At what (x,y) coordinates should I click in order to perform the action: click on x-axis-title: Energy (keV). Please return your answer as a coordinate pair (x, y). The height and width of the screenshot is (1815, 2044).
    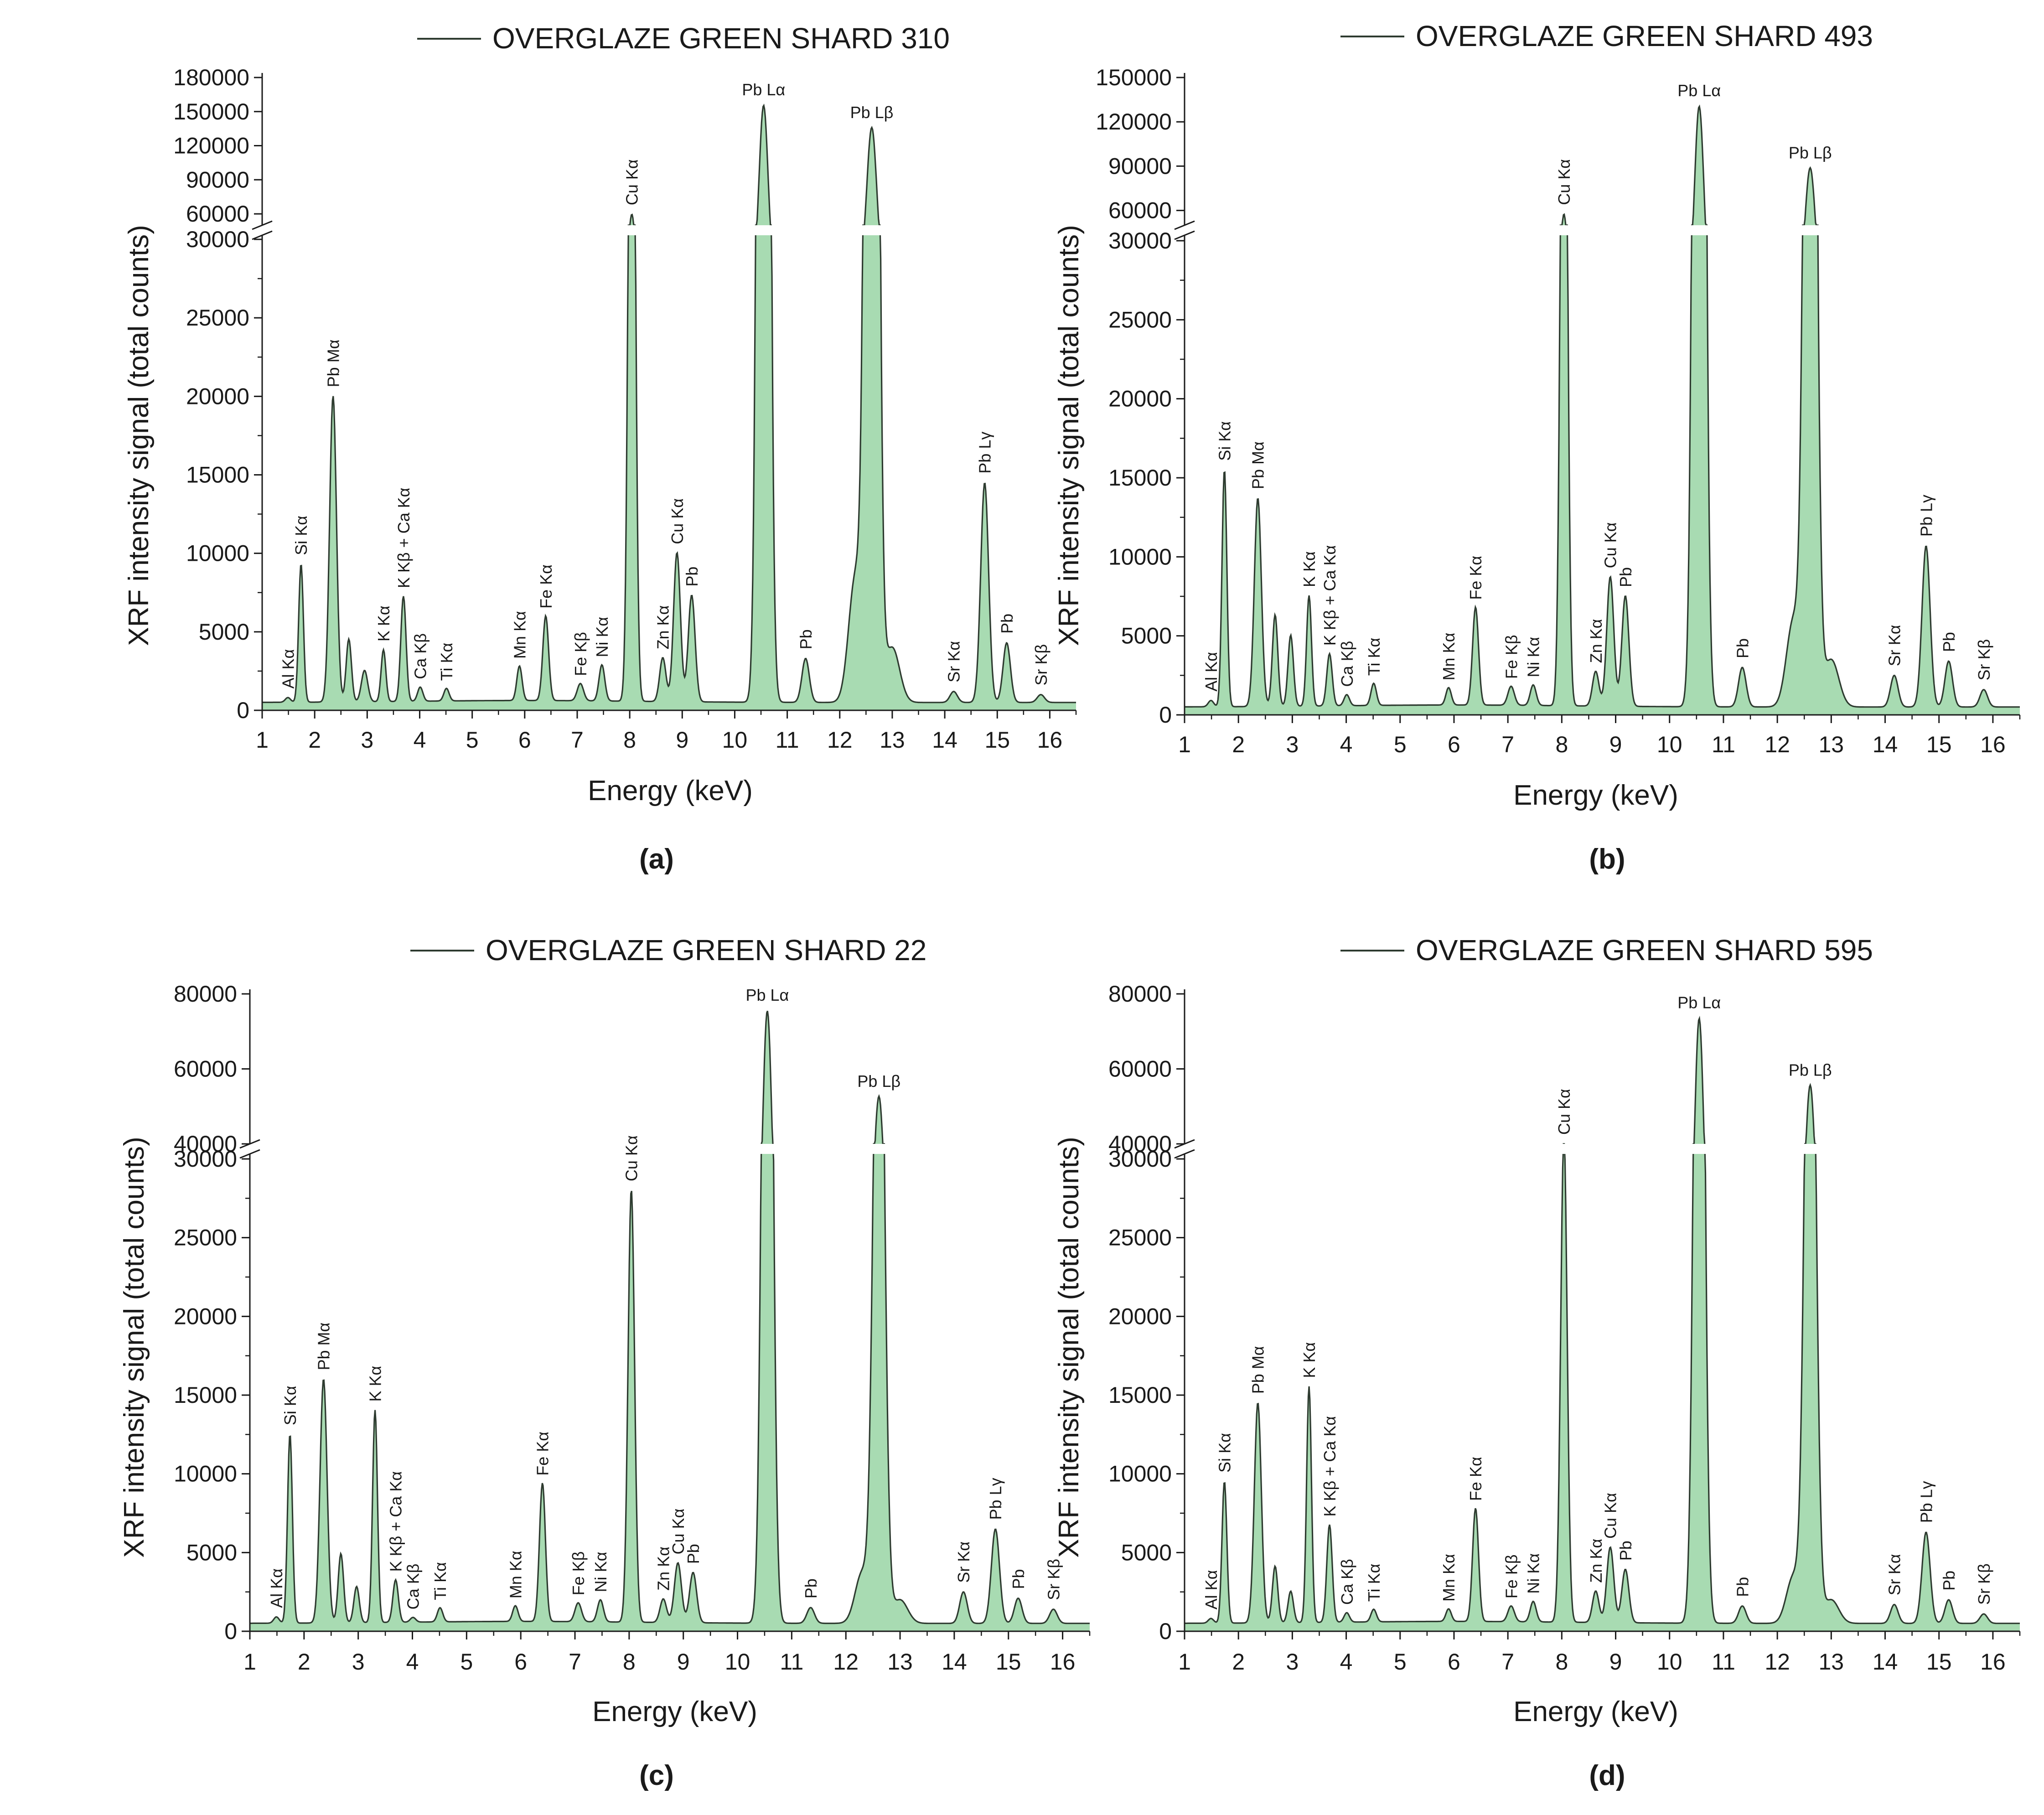
    Looking at the image, I should click on (1595, 1711).